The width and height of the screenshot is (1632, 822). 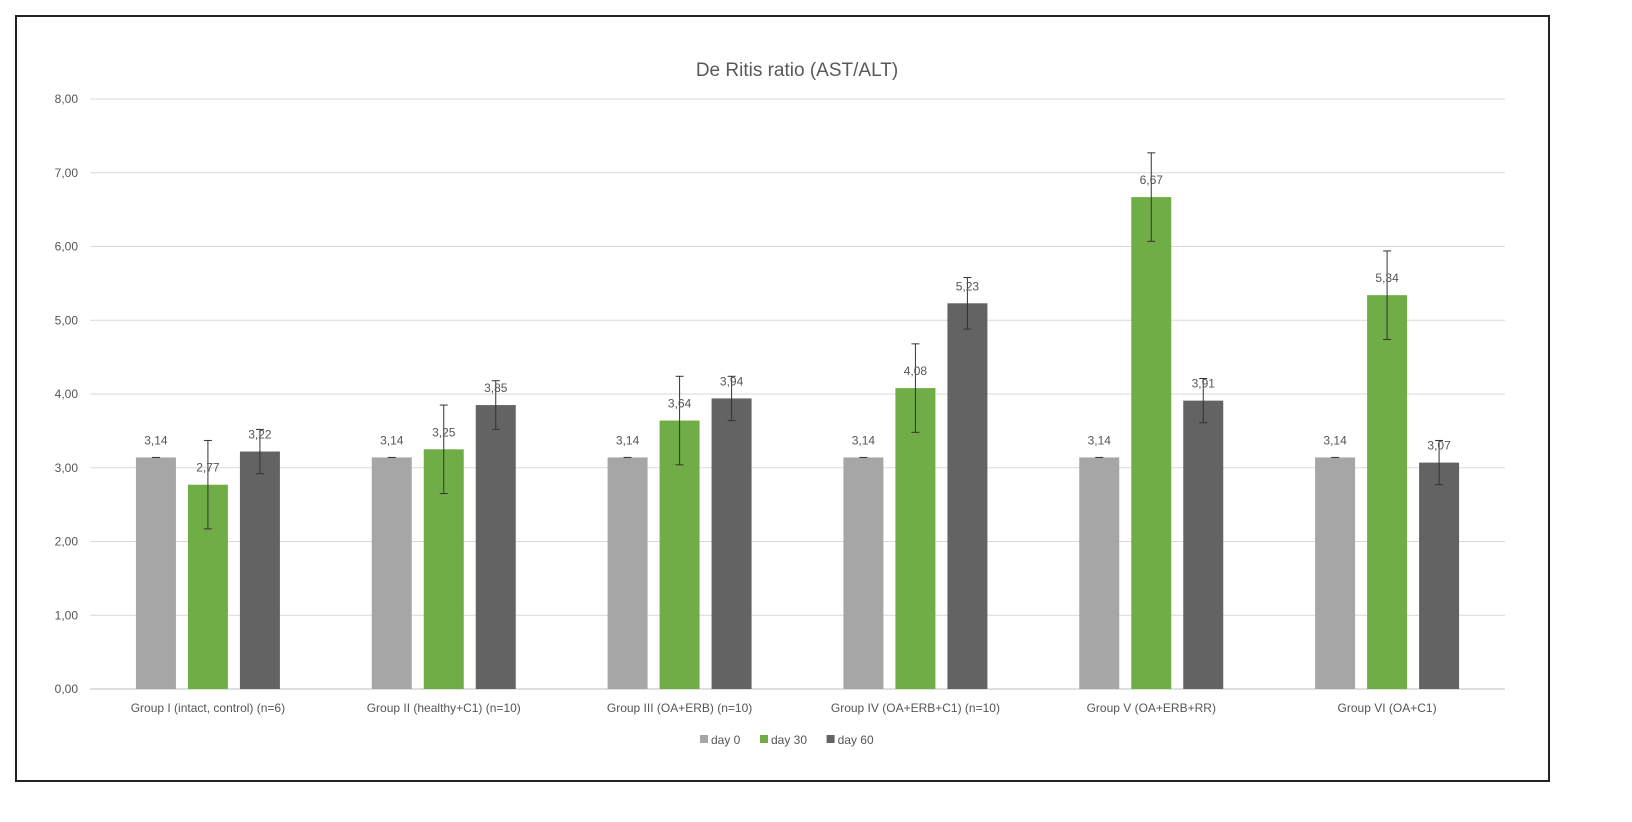 I want to click on data-label: 3,22, so click(x=260, y=435).